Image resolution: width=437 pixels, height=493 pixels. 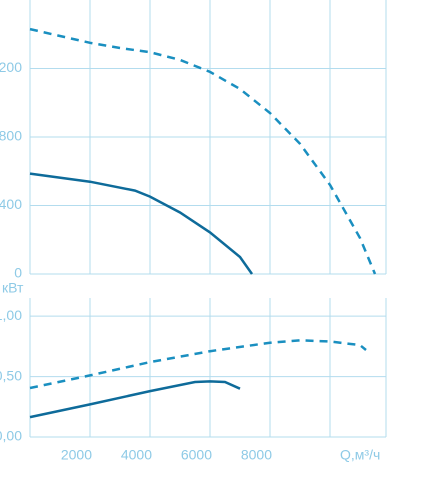 I want to click on y-tick-label: 800, so click(x=11, y=136).